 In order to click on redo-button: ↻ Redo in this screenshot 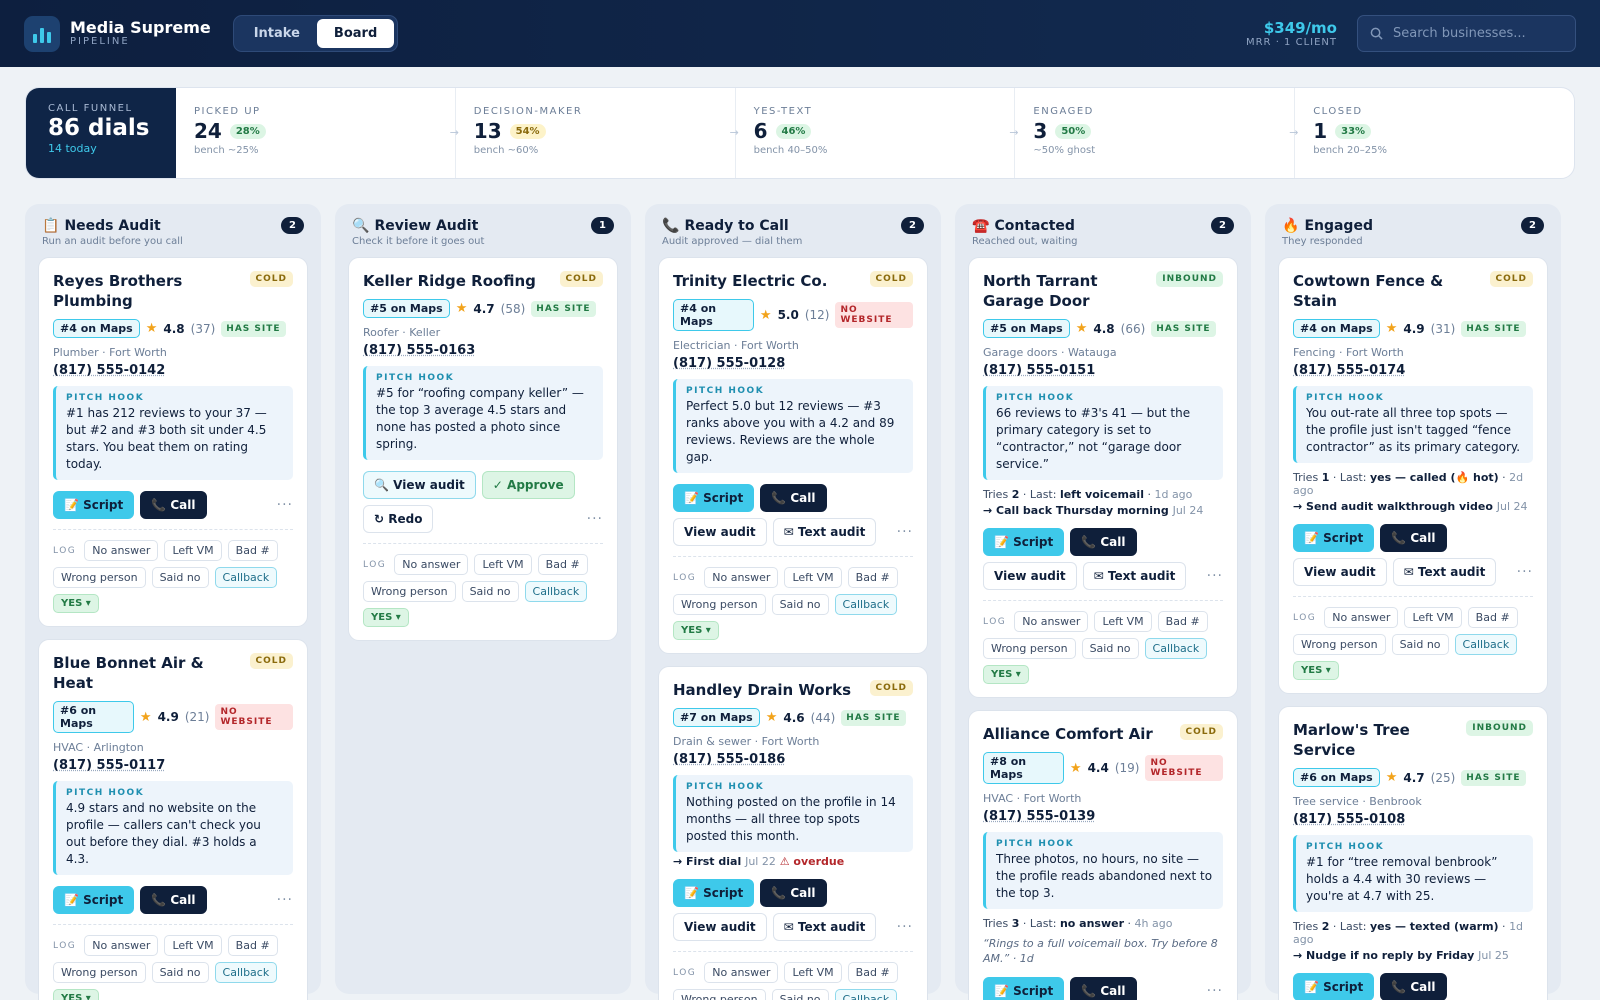, I will do `click(398, 519)`.